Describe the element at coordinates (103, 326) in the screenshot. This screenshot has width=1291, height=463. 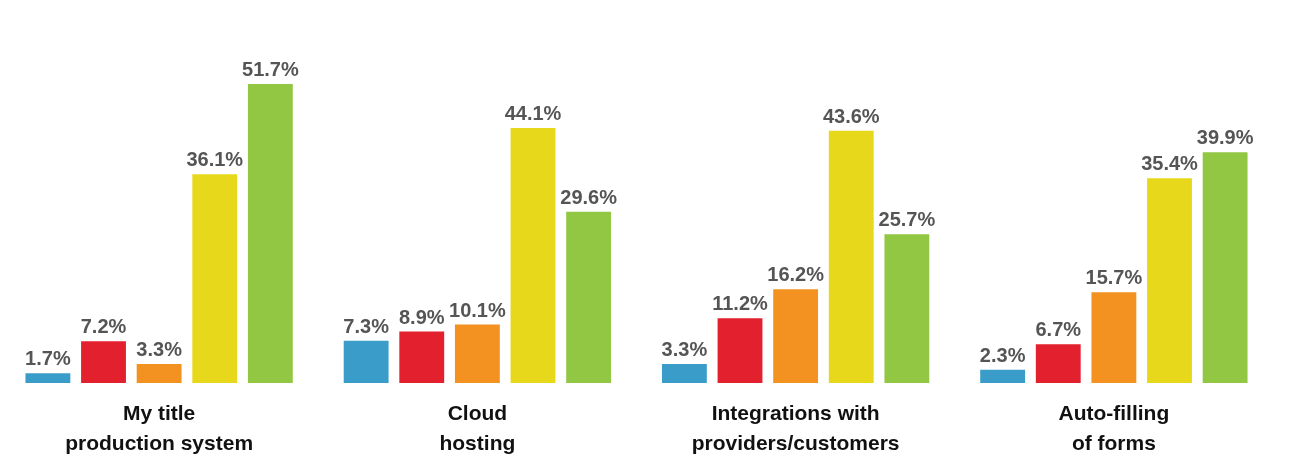
I see `data-label: 7.2%` at that location.